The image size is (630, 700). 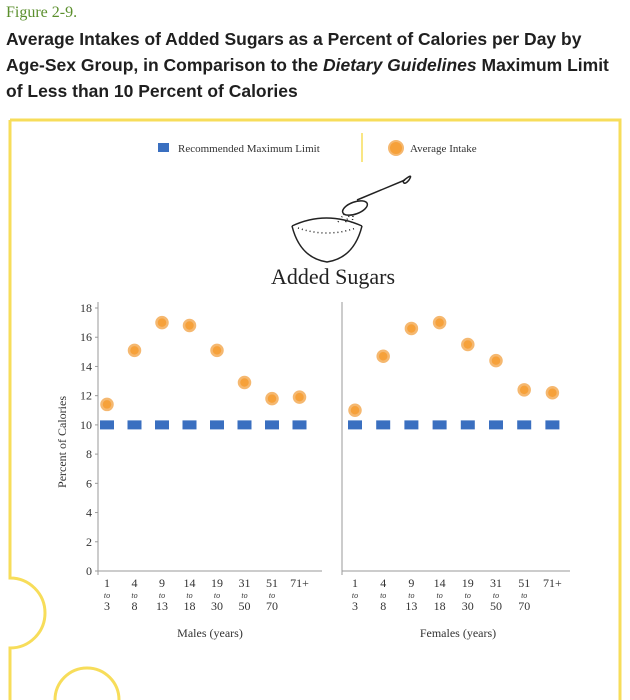 What do you see at coordinates (249, 149) in the screenshot?
I see `legend-limit-label: Recommended Maximum Limit` at bounding box center [249, 149].